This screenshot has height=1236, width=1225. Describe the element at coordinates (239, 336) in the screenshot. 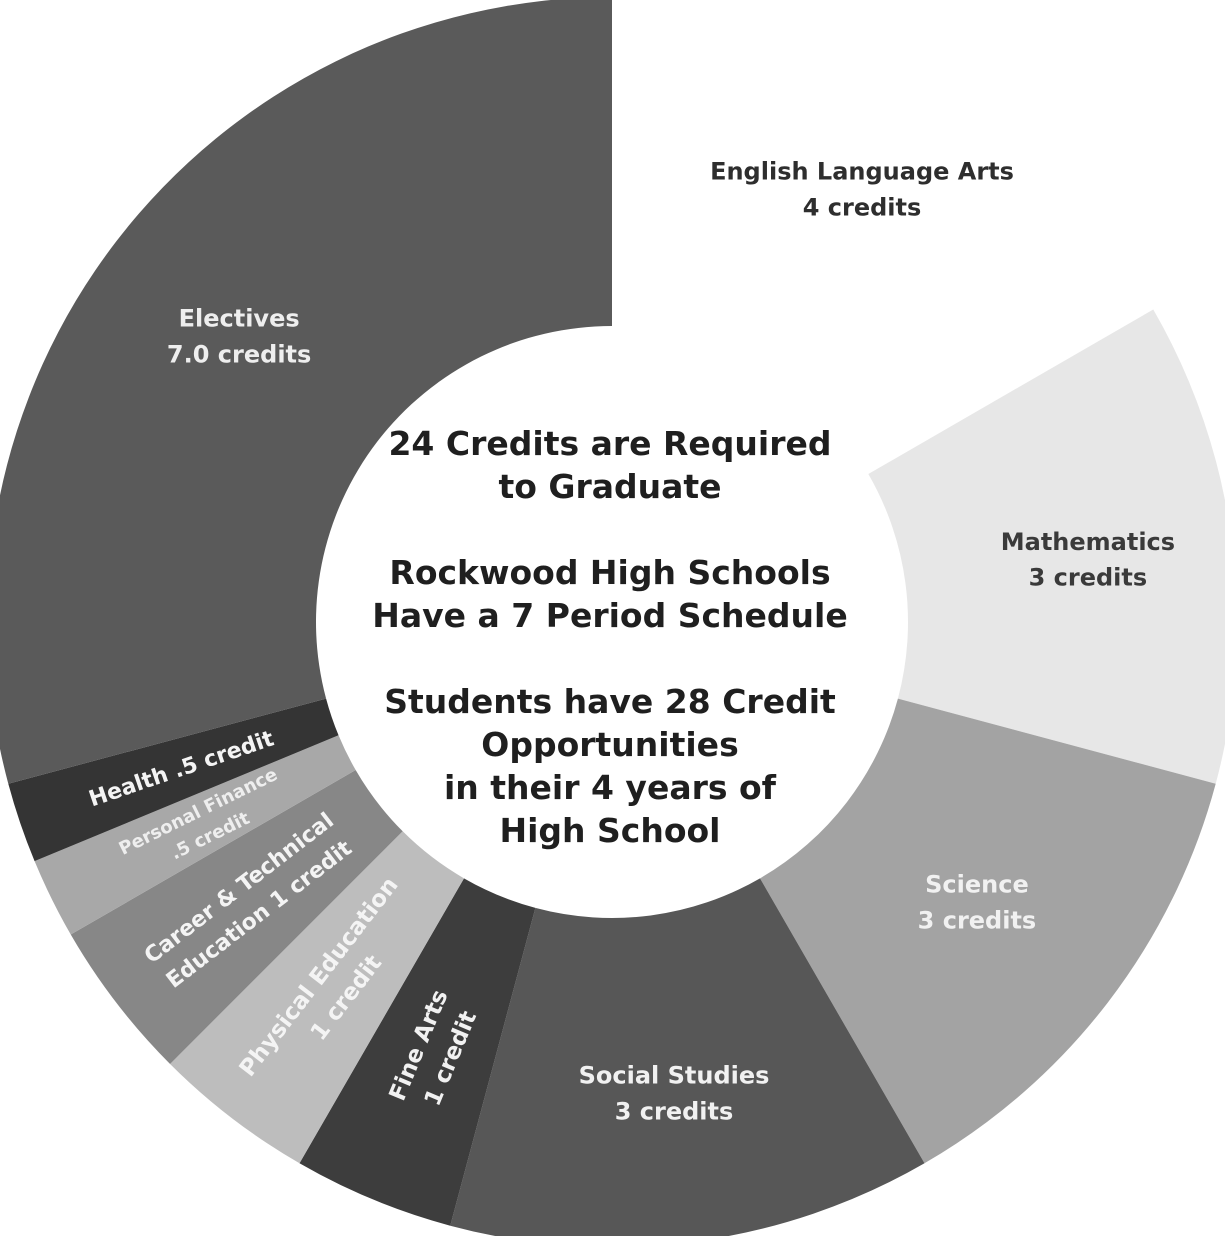

I see `slice-label-electives: Electives 7.0 credits` at that location.